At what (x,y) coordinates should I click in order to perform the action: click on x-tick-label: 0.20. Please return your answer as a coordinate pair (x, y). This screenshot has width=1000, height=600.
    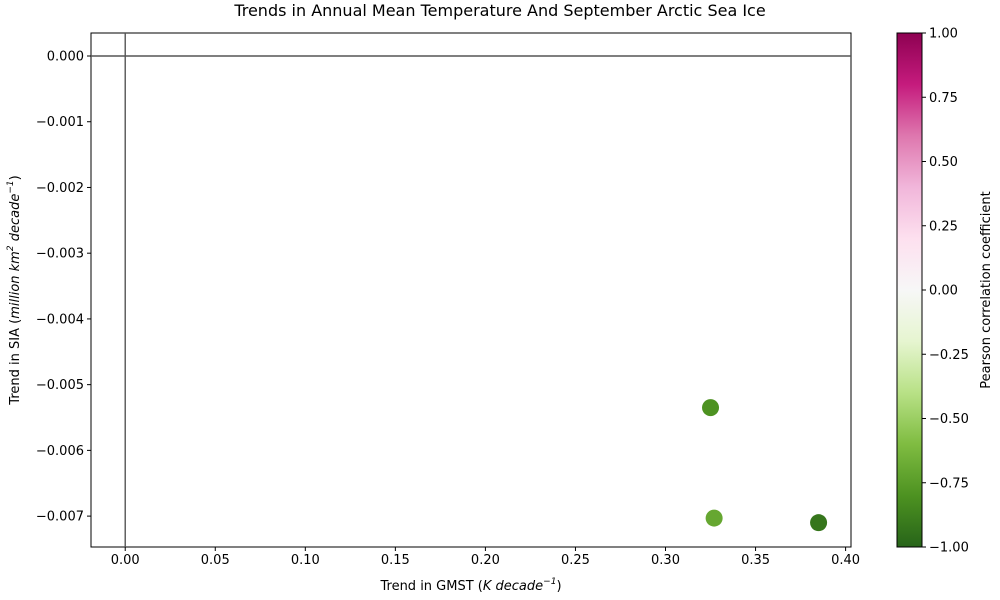
    Looking at the image, I should click on (485, 560).